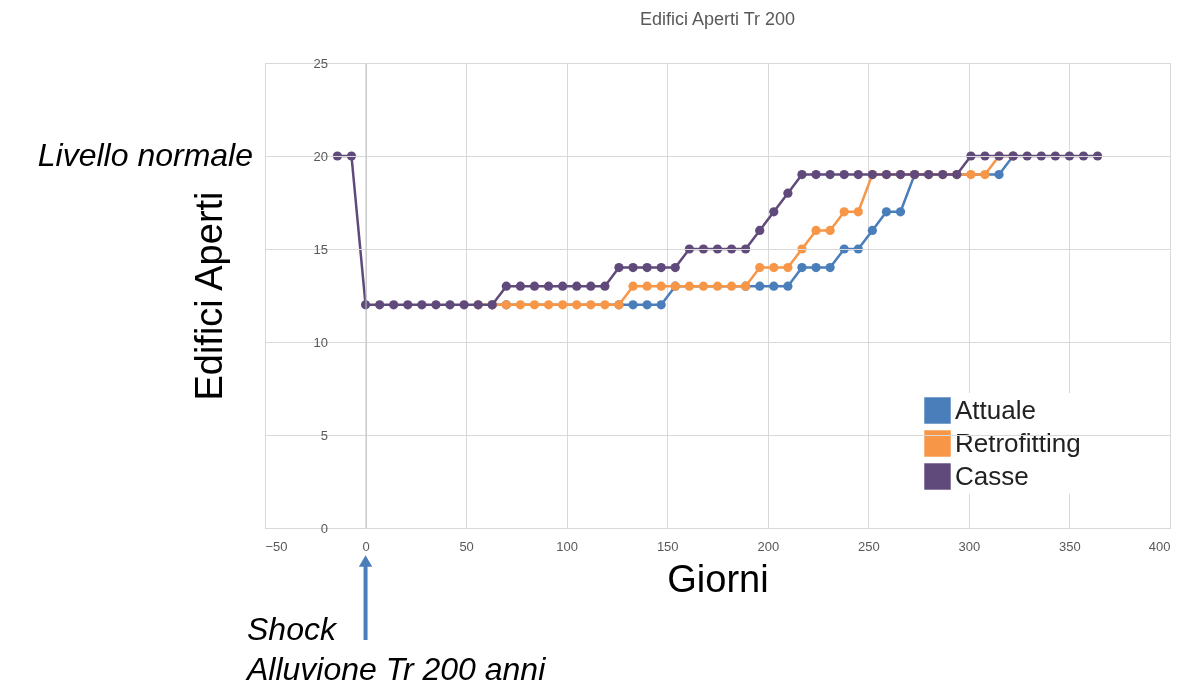 The image size is (1202, 690). Describe the element at coordinates (321, 156) in the screenshot. I see `y-tick-label: 20` at that location.